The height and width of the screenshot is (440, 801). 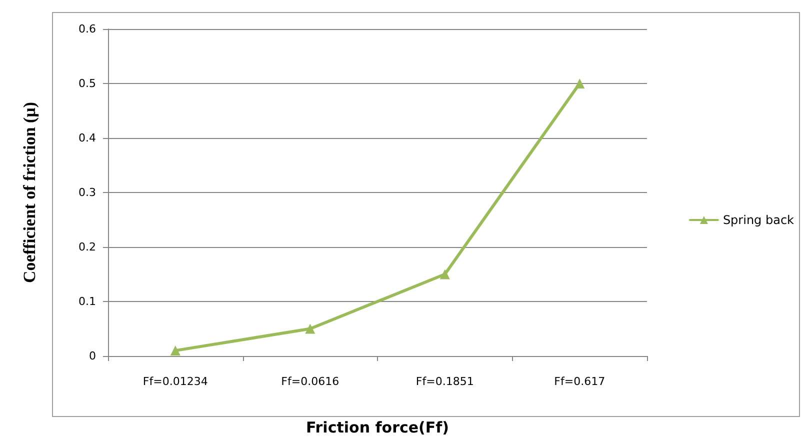 I want to click on y-tick-label: 0.2, so click(x=87, y=247).